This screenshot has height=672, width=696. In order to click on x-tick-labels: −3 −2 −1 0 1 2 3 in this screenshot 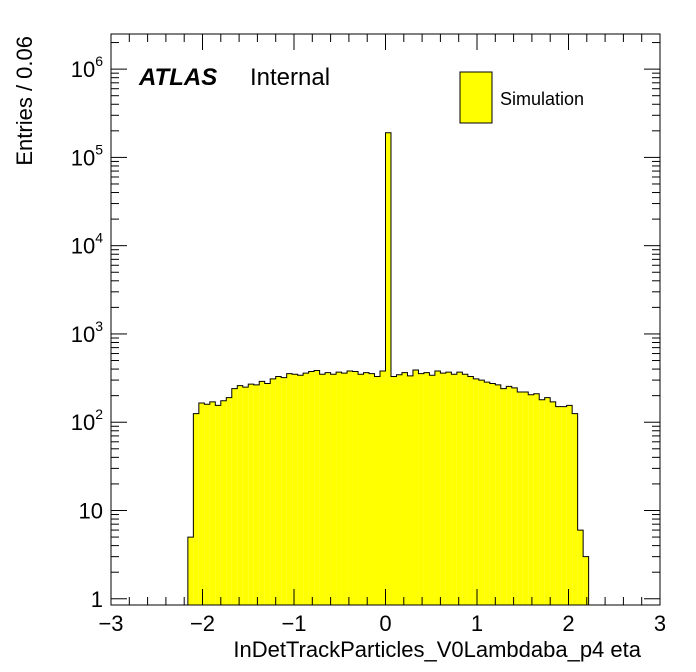, I will do `click(382, 623)`.